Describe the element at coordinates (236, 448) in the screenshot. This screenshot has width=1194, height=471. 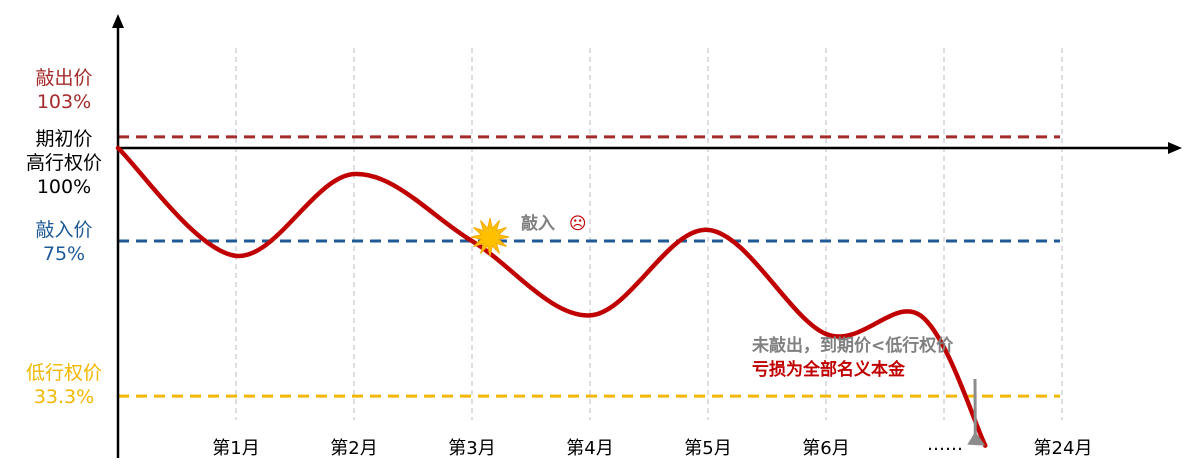
I see `x-tick-1: 第1月` at that location.